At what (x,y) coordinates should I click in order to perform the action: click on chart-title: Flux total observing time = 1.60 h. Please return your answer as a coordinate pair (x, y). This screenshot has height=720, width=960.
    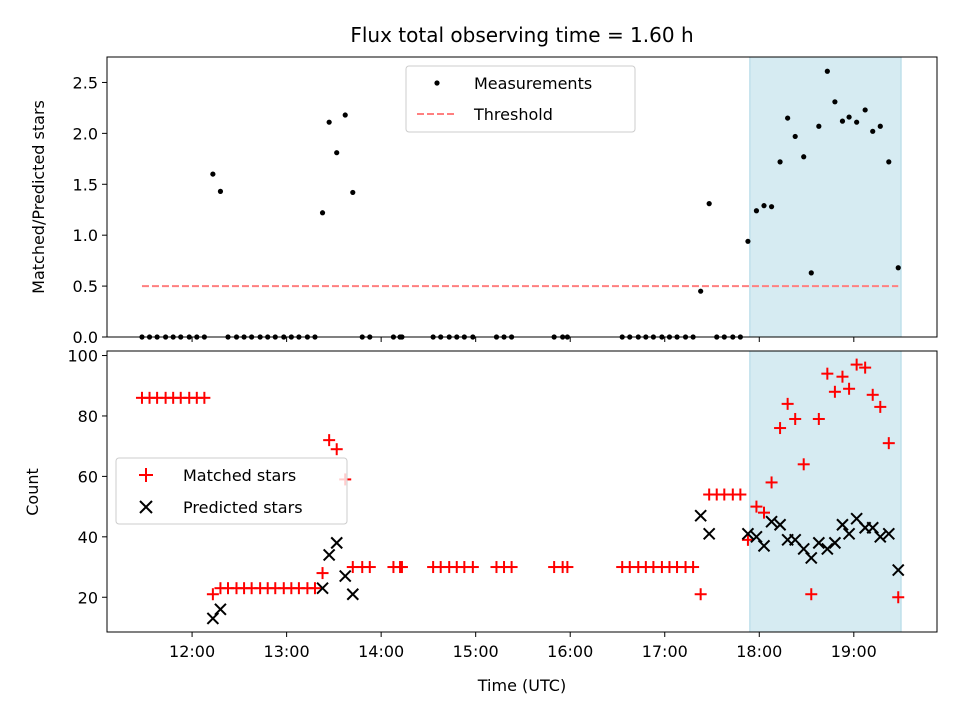
    Looking at the image, I should click on (521, 35).